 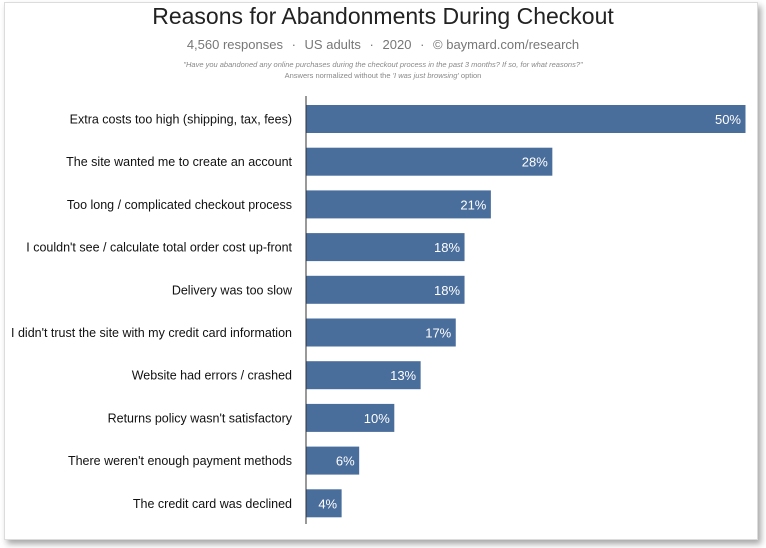 I want to click on survey-year: 2020, so click(x=397, y=44).